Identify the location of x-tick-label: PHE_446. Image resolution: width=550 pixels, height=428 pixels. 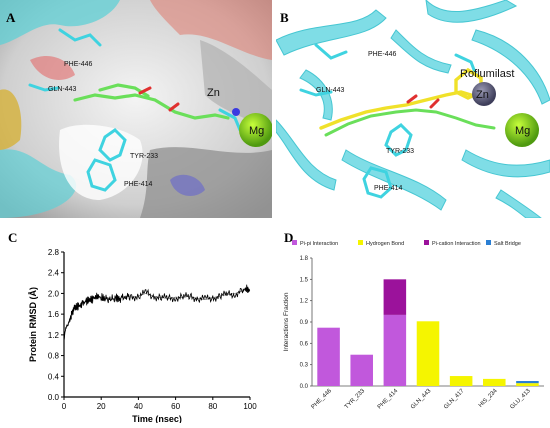
(322, 399).